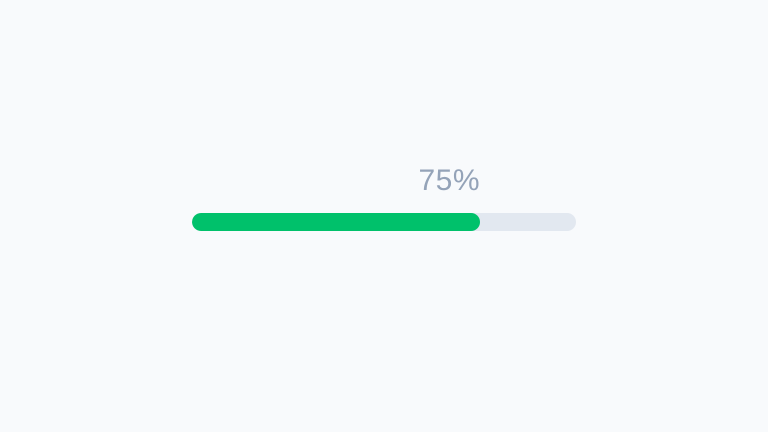 Image resolution: width=768 pixels, height=432 pixels. I want to click on progress-label-row: 75%, so click(336, 181).